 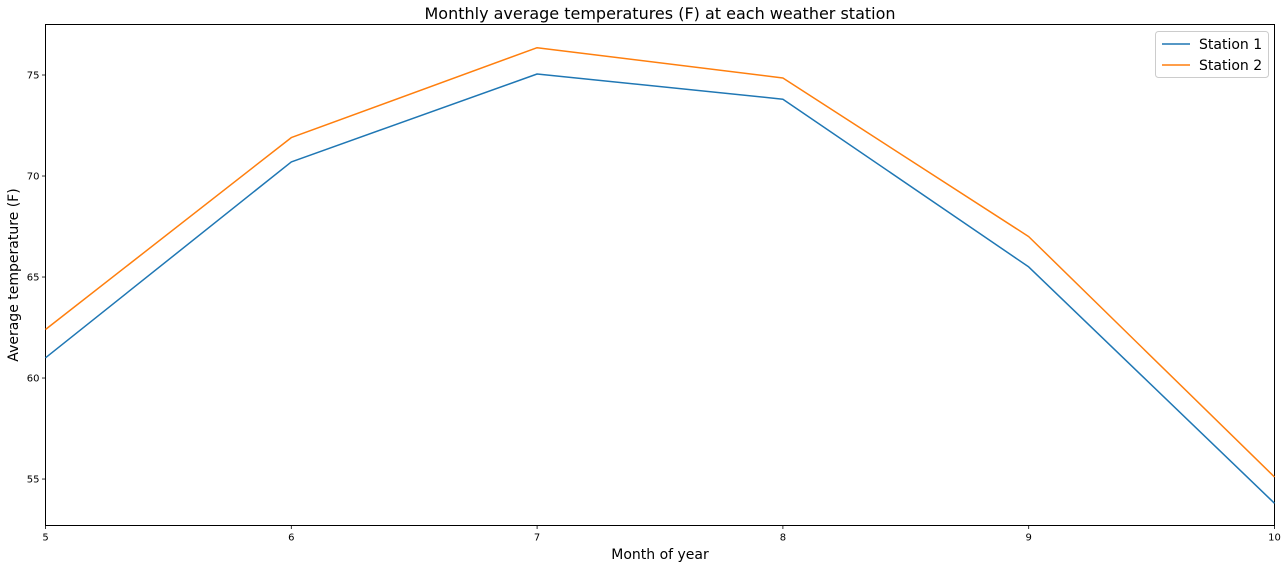 What do you see at coordinates (33, 76) in the screenshot?
I see `y-tick-label: 75` at bounding box center [33, 76].